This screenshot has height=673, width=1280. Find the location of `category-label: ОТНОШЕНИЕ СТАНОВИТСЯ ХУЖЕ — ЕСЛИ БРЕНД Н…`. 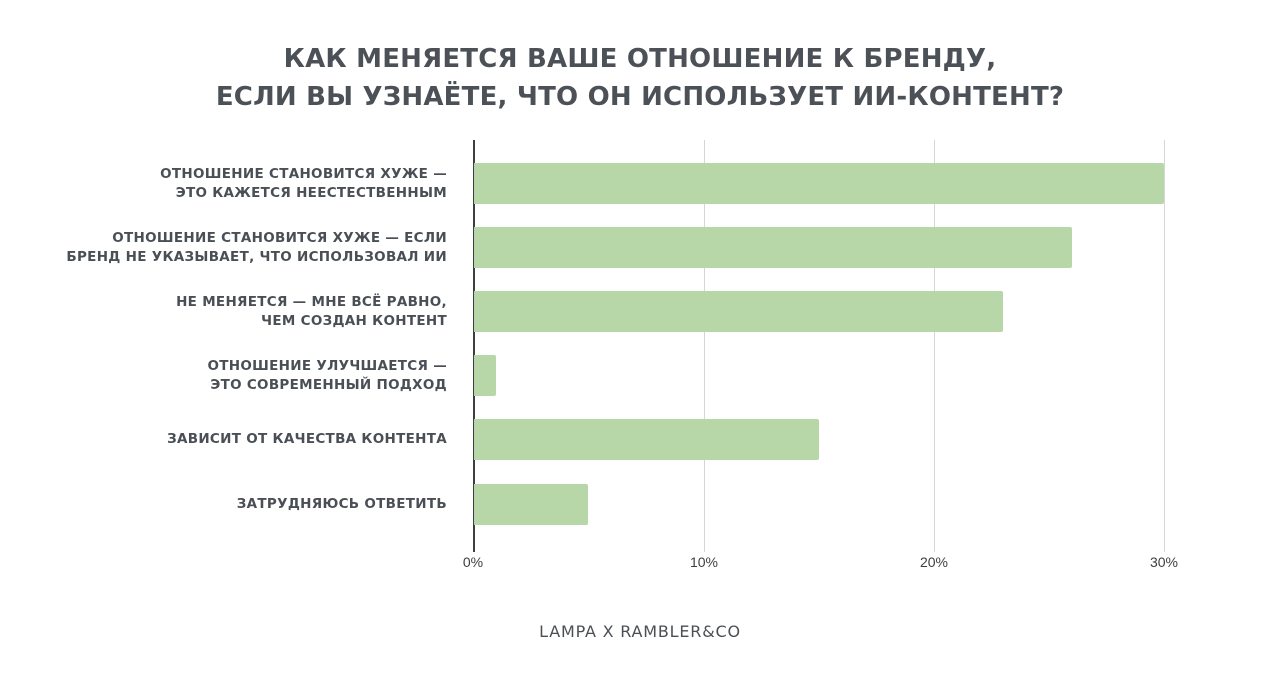

category-label: ОТНОШЕНИЕ СТАНОВИТСЯ ХУЖЕ — ЕСЛИ БРЕНД Н… is located at coordinates (256, 247).